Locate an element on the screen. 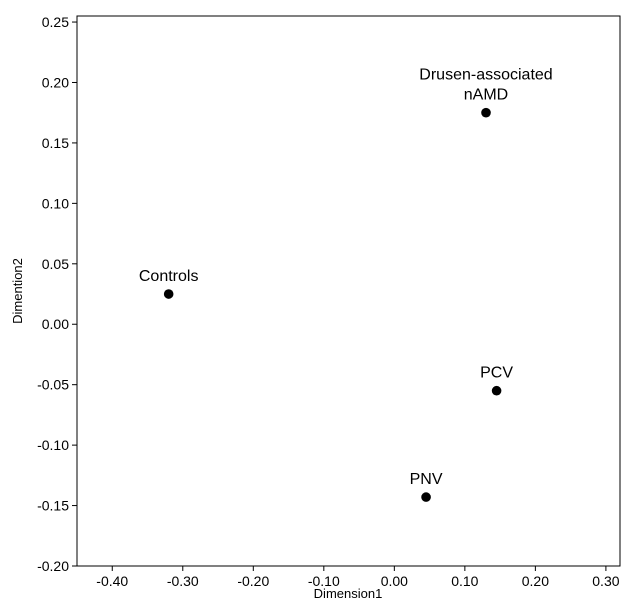 The width and height of the screenshot is (626, 606). y-tick-label: 0.20 is located at coordinates (55, 82).